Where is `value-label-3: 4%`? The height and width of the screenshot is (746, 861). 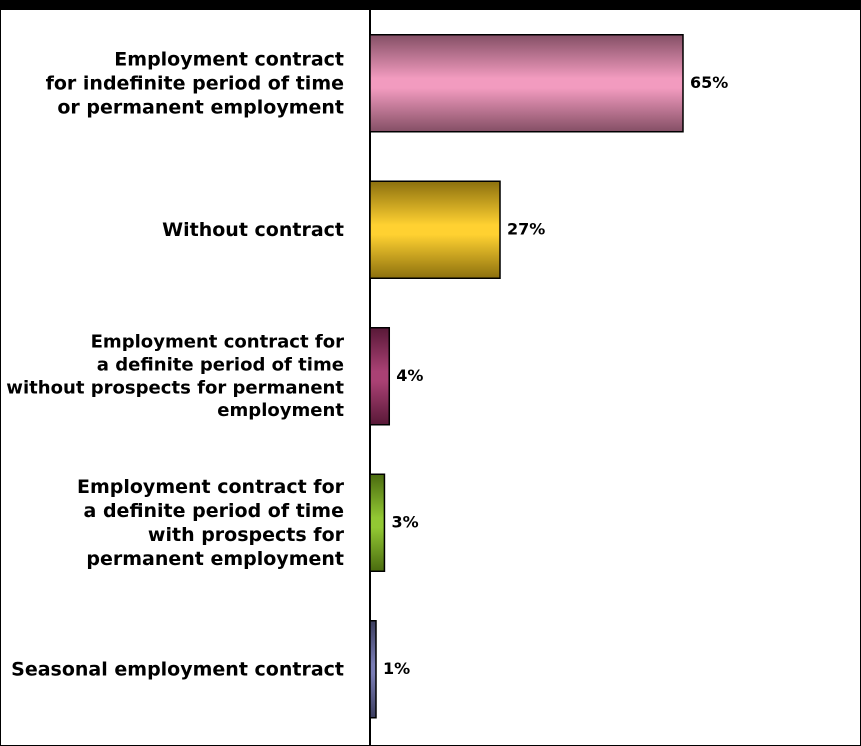 value-label-3: 4% is located at coordinates (409, 375).